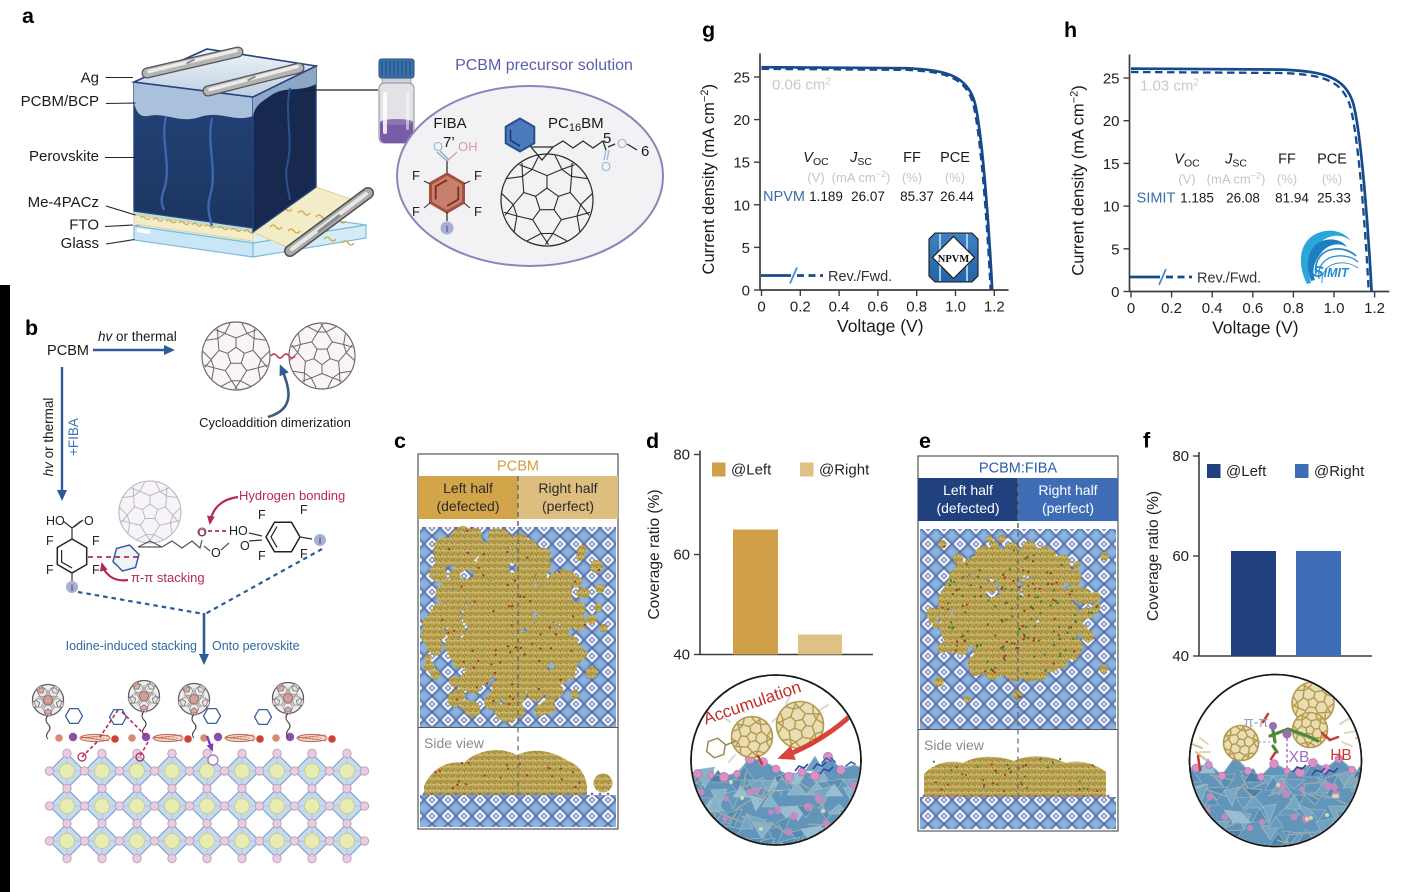 The image size is (1421, 892). I want to click on svg-text: Cycloaddition dimerization, so click(275, 422).